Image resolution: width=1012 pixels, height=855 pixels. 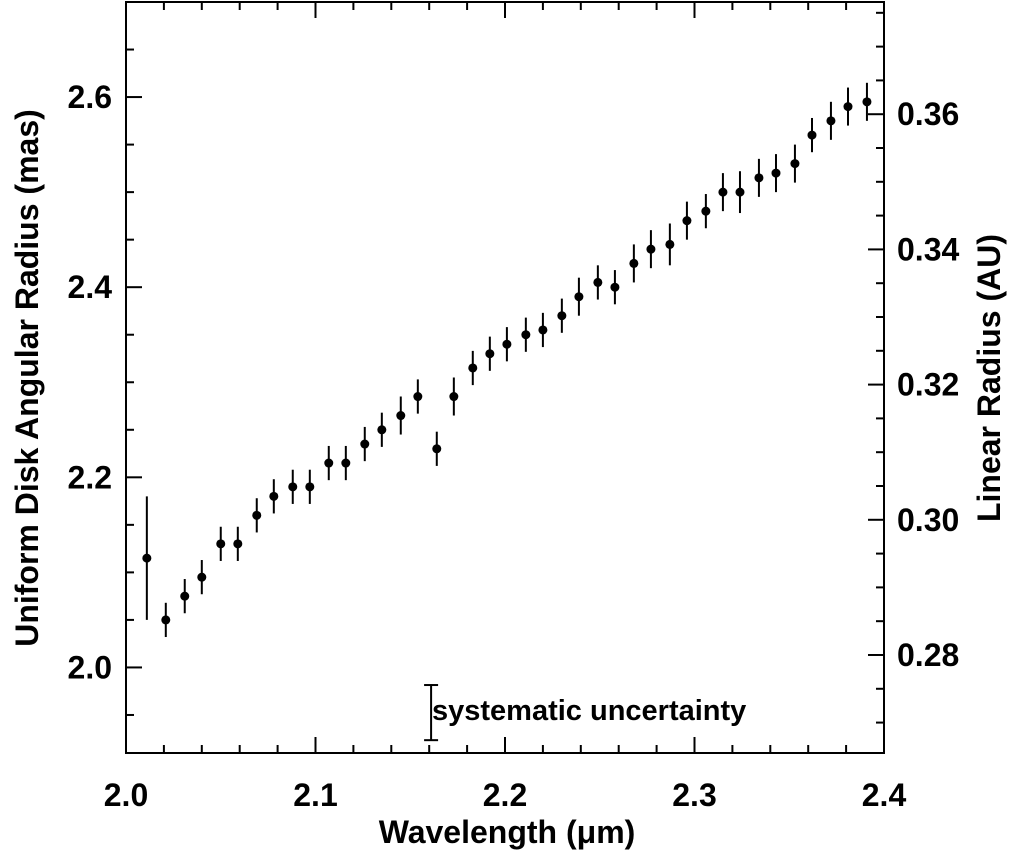 What do you see at coordinates (27, 378) in the screenshot?
I see `y-axis-title: Uniform Disk Angular Radius (mas)` at bounding box center [27, 378].